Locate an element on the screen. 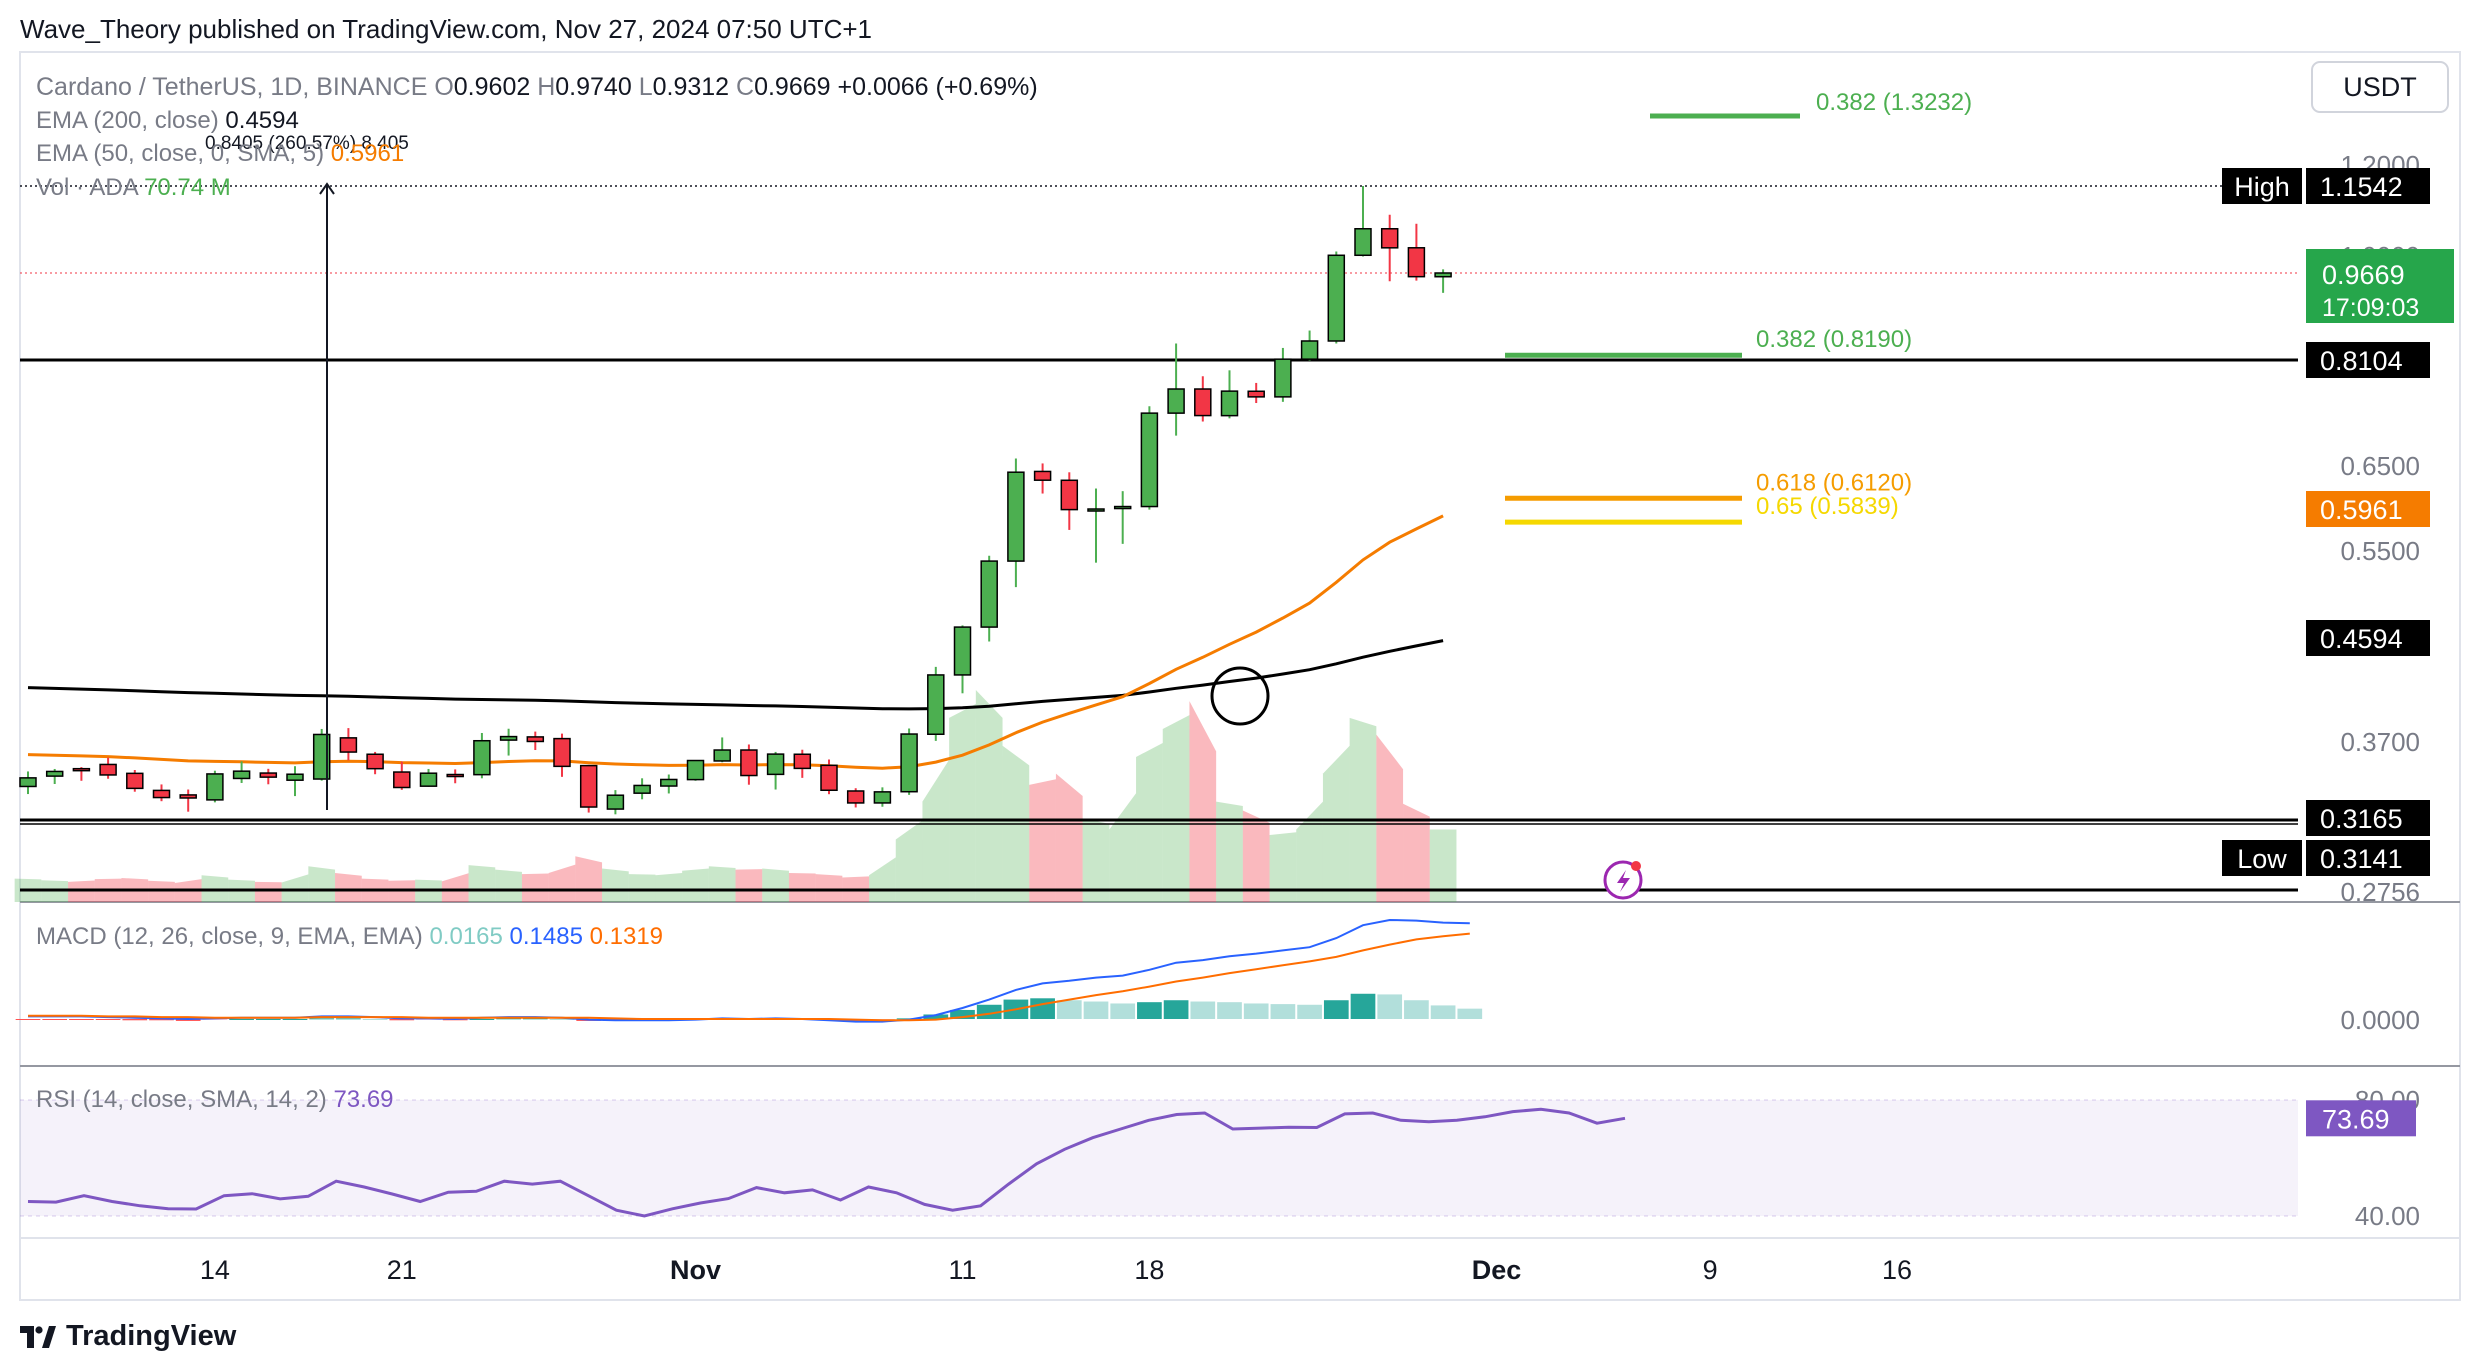 The height and width of the screenshot is (1372, 2482). measure-label: 0.8405 (260.57%) 8,405 is located at coordinates (307, 143).